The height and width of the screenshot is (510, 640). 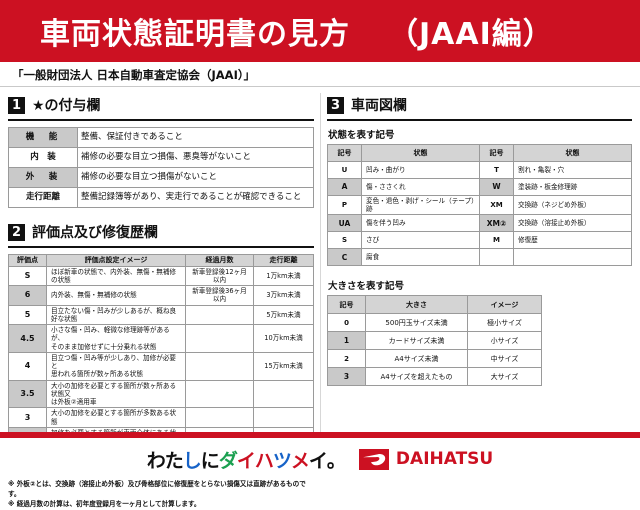 What do you see at coordinates (104, 503) in the screenshot?
I see `footnote-2: ※ 経過月数の計算は、初年度登録月を一ヶ月として計算します。` at bounding box center [104, 503].